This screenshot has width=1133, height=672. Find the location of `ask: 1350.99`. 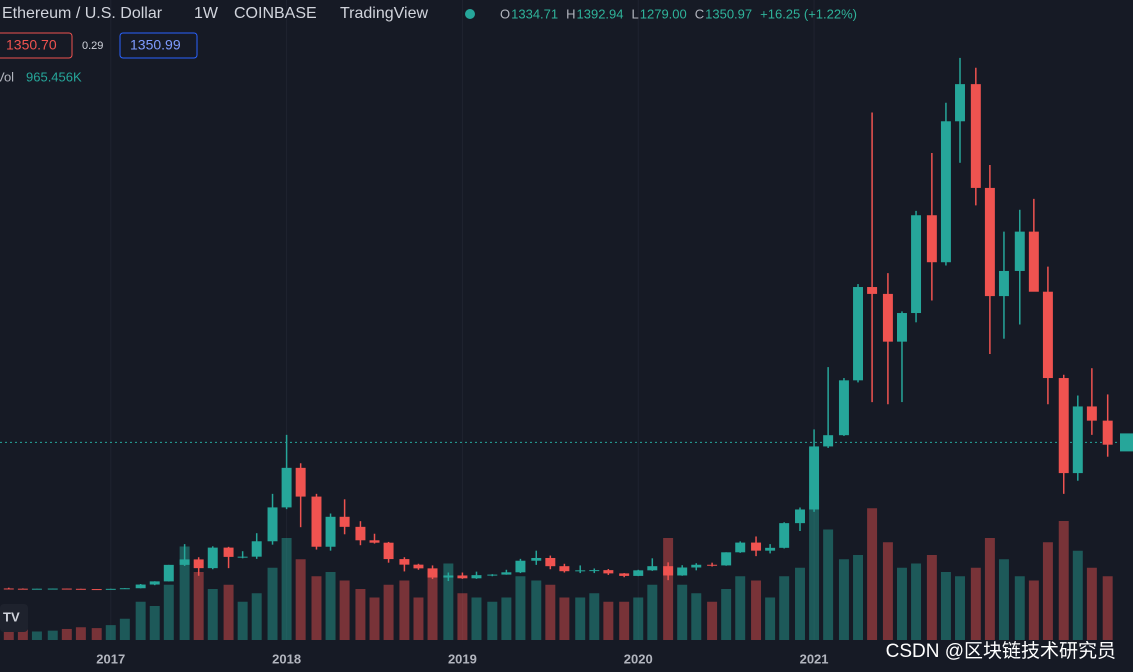

ask: 1350.99 is located at coordinates (155, 45).